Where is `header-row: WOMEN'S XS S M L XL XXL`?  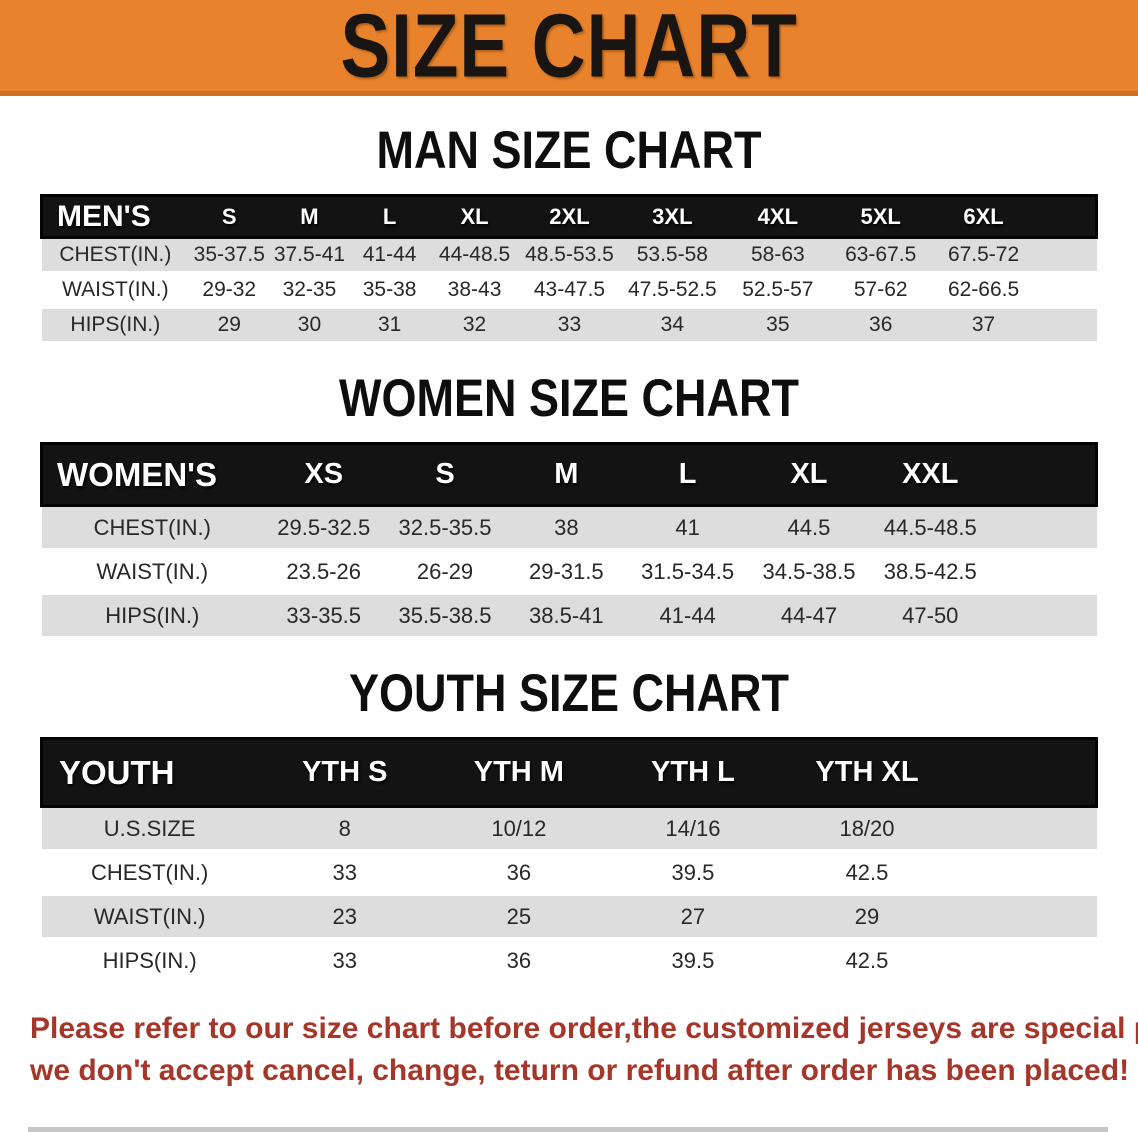 header-row: WOMEN'S XS S M L XL XXL is located at coordinates (569, 474).